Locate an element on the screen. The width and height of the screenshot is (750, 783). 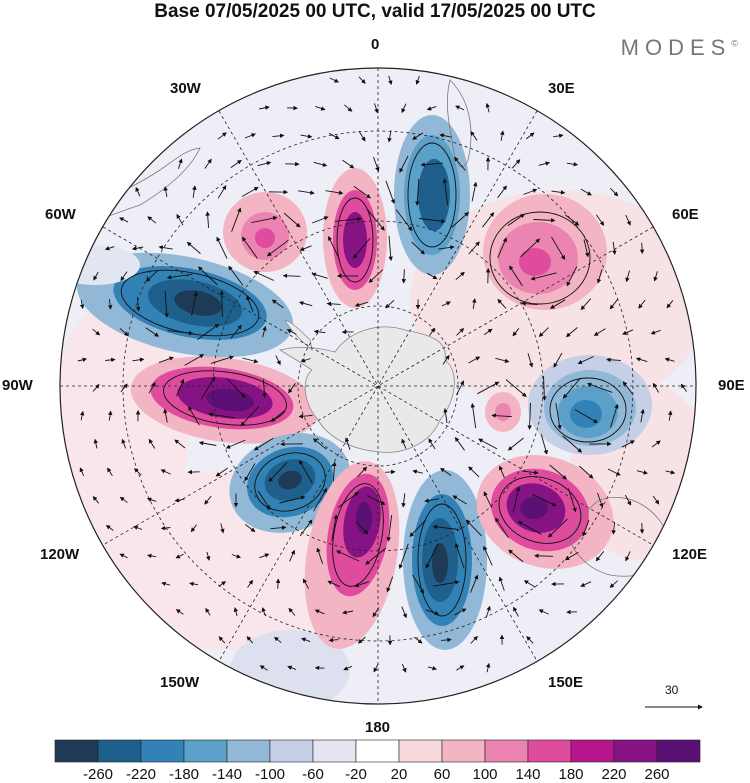
lon-label-30w: 30W is located at coordinates (185, 88).